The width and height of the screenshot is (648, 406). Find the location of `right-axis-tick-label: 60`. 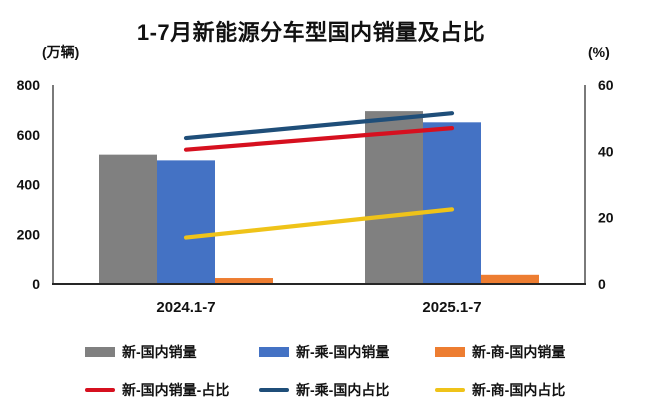

right-axis-tick-label: 60 is located at coordinates (606, 85).